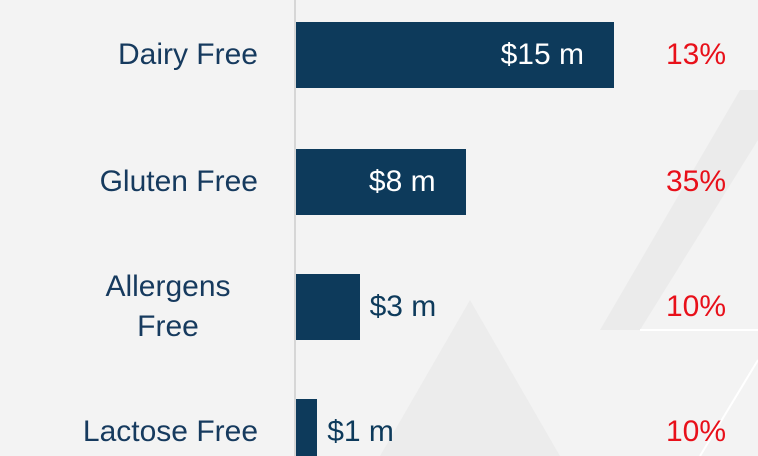  I want to click on value-label: $15 m, so click(542, 54).